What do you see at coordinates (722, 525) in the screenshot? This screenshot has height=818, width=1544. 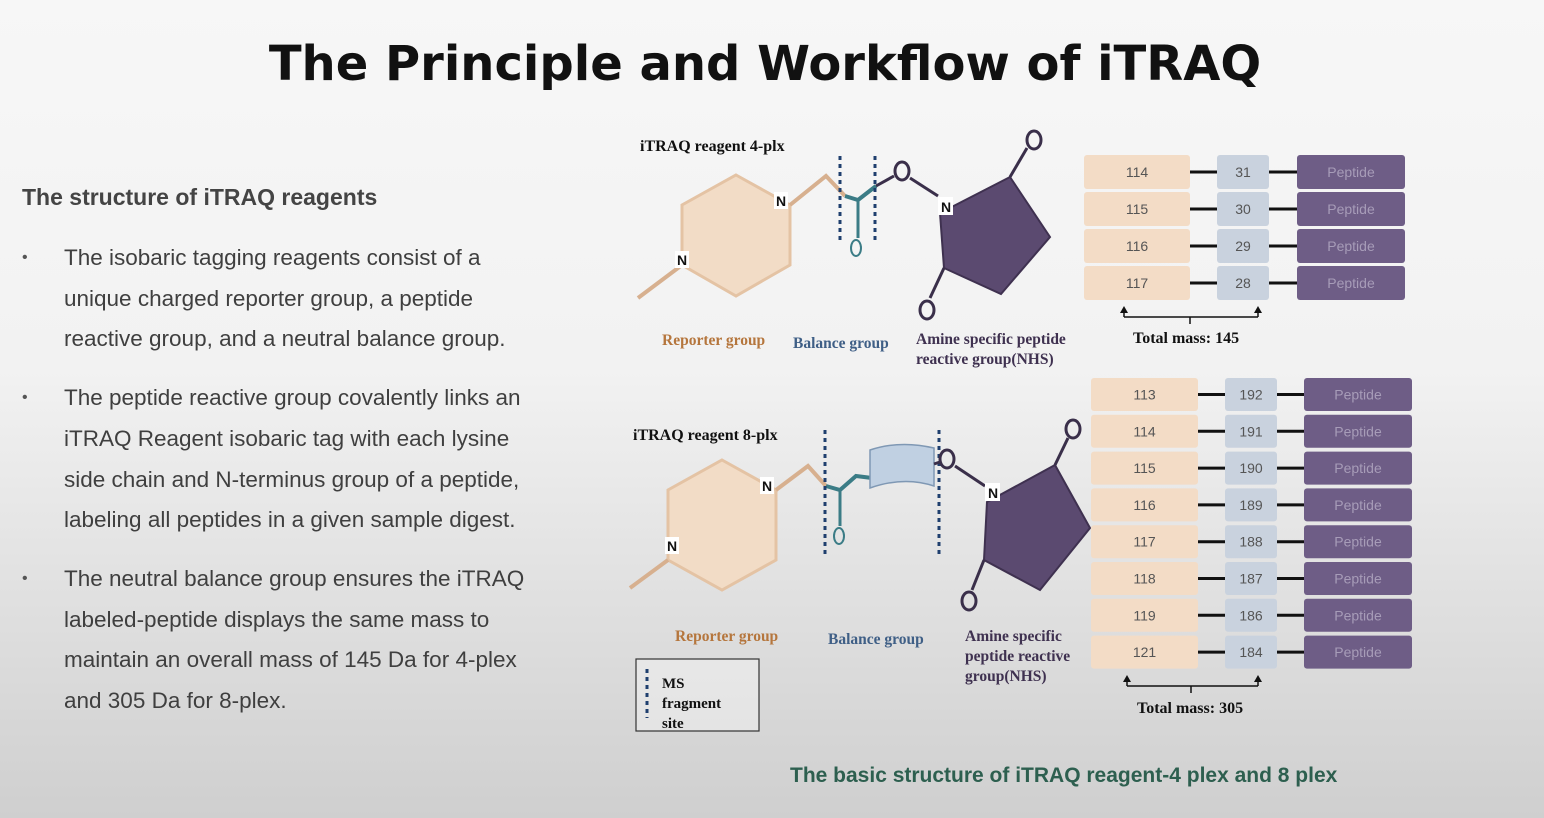 I see `plex8-reporter-ring` at bounding box center [722, 525].